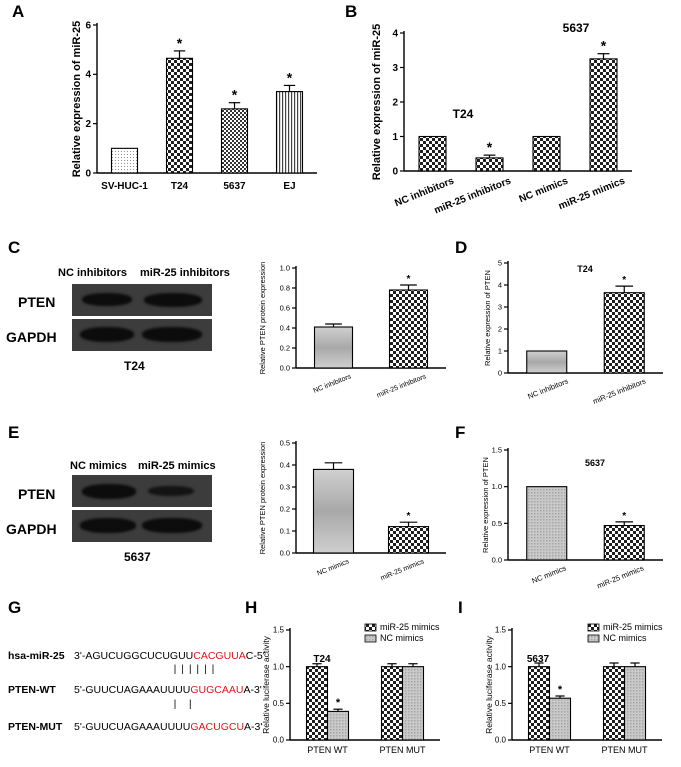  Describe the element at coordinates (497, 450) in the screenshot. I see `y-tick-label: 1.5` at that location.